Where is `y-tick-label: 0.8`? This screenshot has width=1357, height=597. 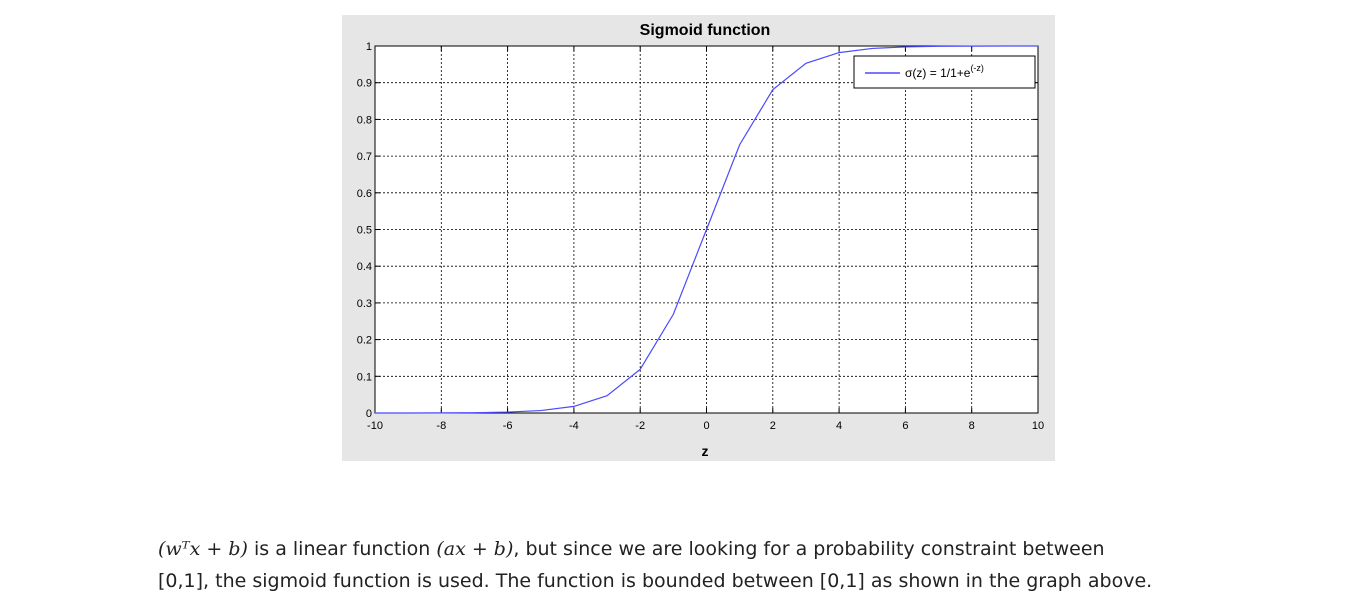
y-tick-label: 0.8 is located at coordinates (364, 120).